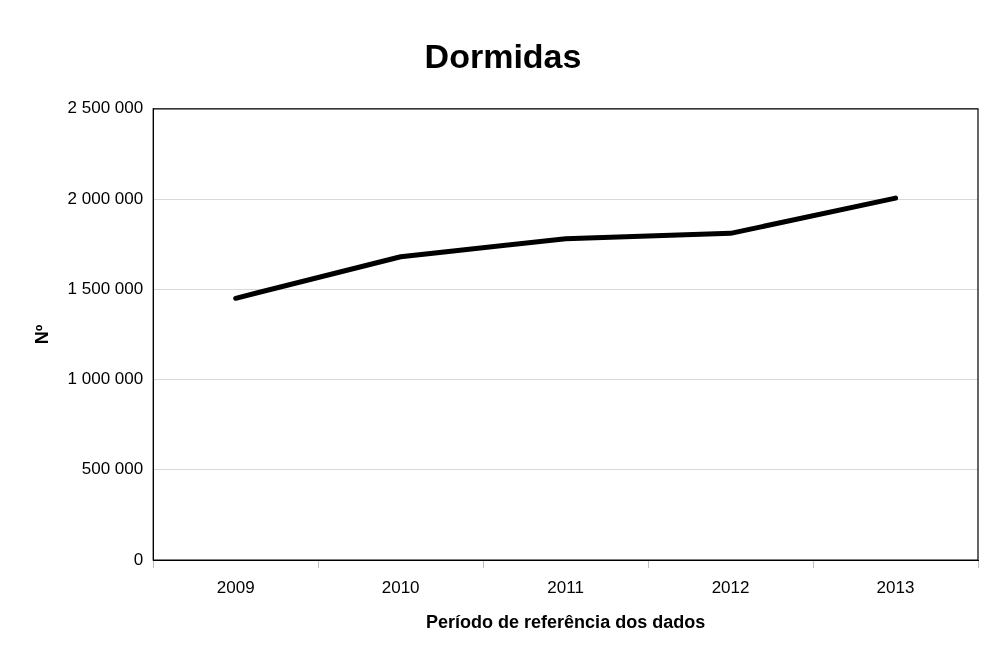  What do you see at coordinates (105, 379) in the screenshot?
I see `y-tick-label: 1 000 000` at bounding box center [105, 379].